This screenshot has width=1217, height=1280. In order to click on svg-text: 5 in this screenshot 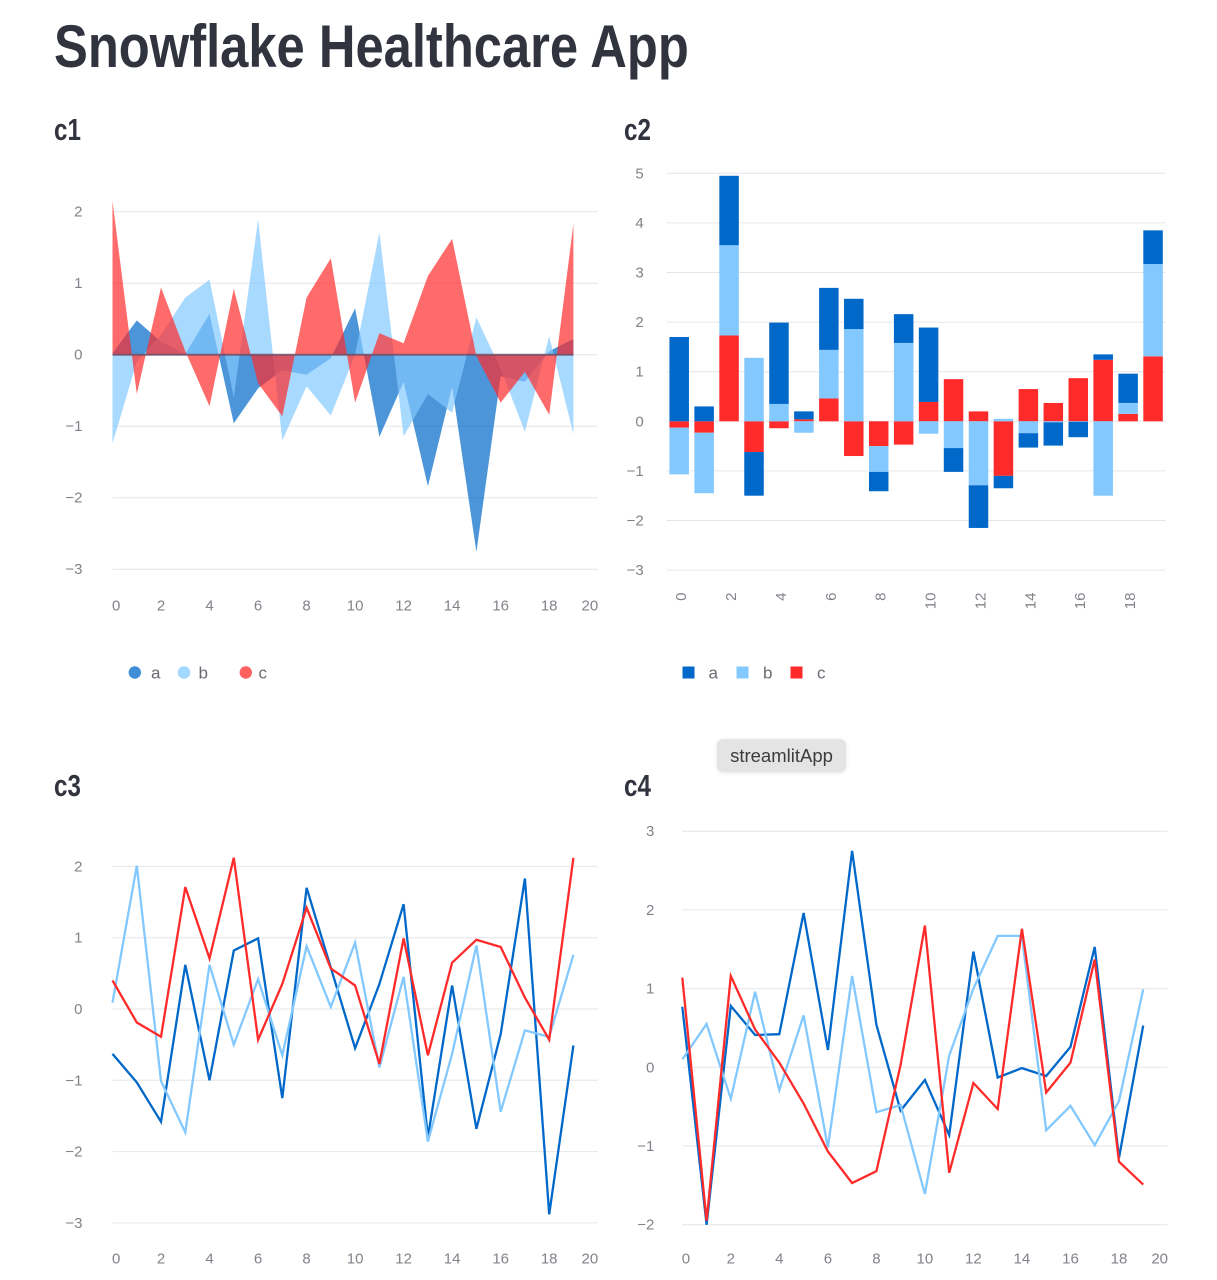, I will do `click(639, 173)`.